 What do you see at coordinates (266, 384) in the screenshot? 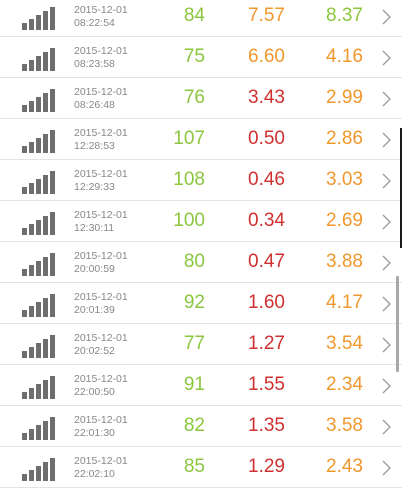
I see `value-2: 1.55` at bounding box center [266, 384].